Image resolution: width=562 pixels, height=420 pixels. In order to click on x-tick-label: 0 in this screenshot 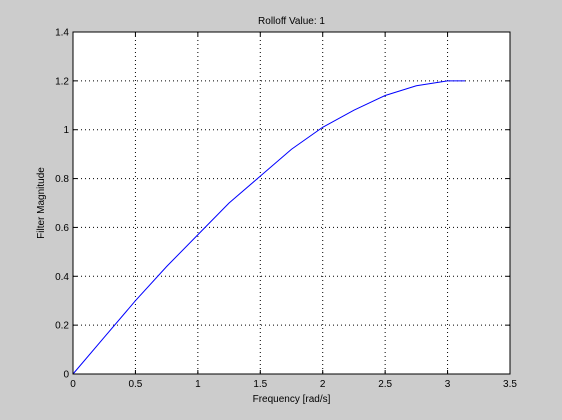, I will do `click(73, 384)`.